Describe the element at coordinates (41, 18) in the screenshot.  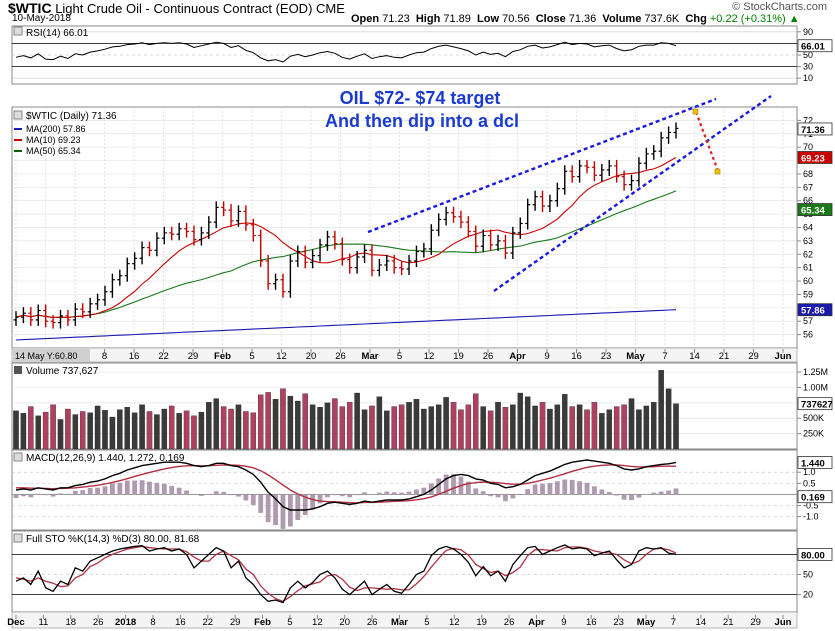
I see `chart-date: 10-May-2018` at that location.